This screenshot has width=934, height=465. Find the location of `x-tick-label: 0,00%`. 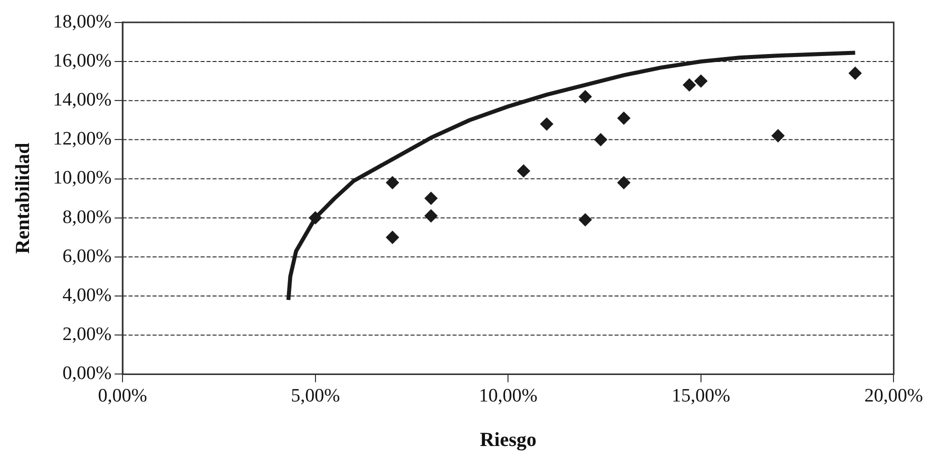

x-tick-label: 0,00% is located at coordinates (123, 396).